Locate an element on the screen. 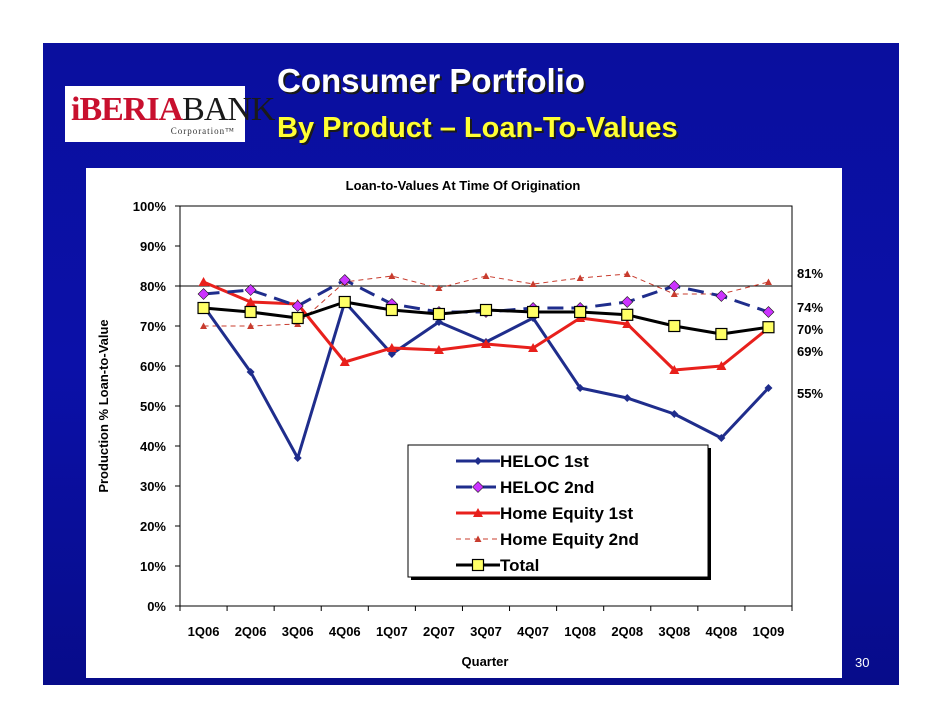 Image resolution: width=942 pixels, height=728 pixels. y-tick-label: 20% is located at coordinates (153, 526).